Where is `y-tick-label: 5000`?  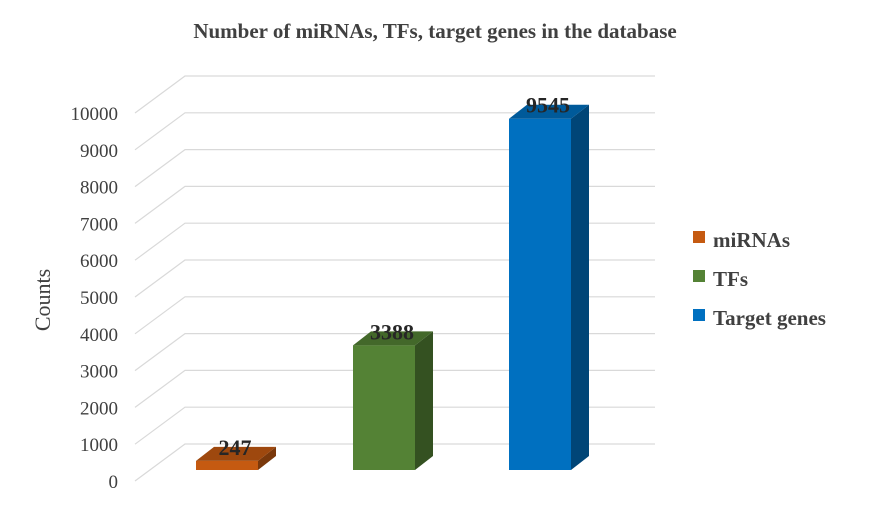 y-tick-label: 5000 is located at coordinates (99, 298).